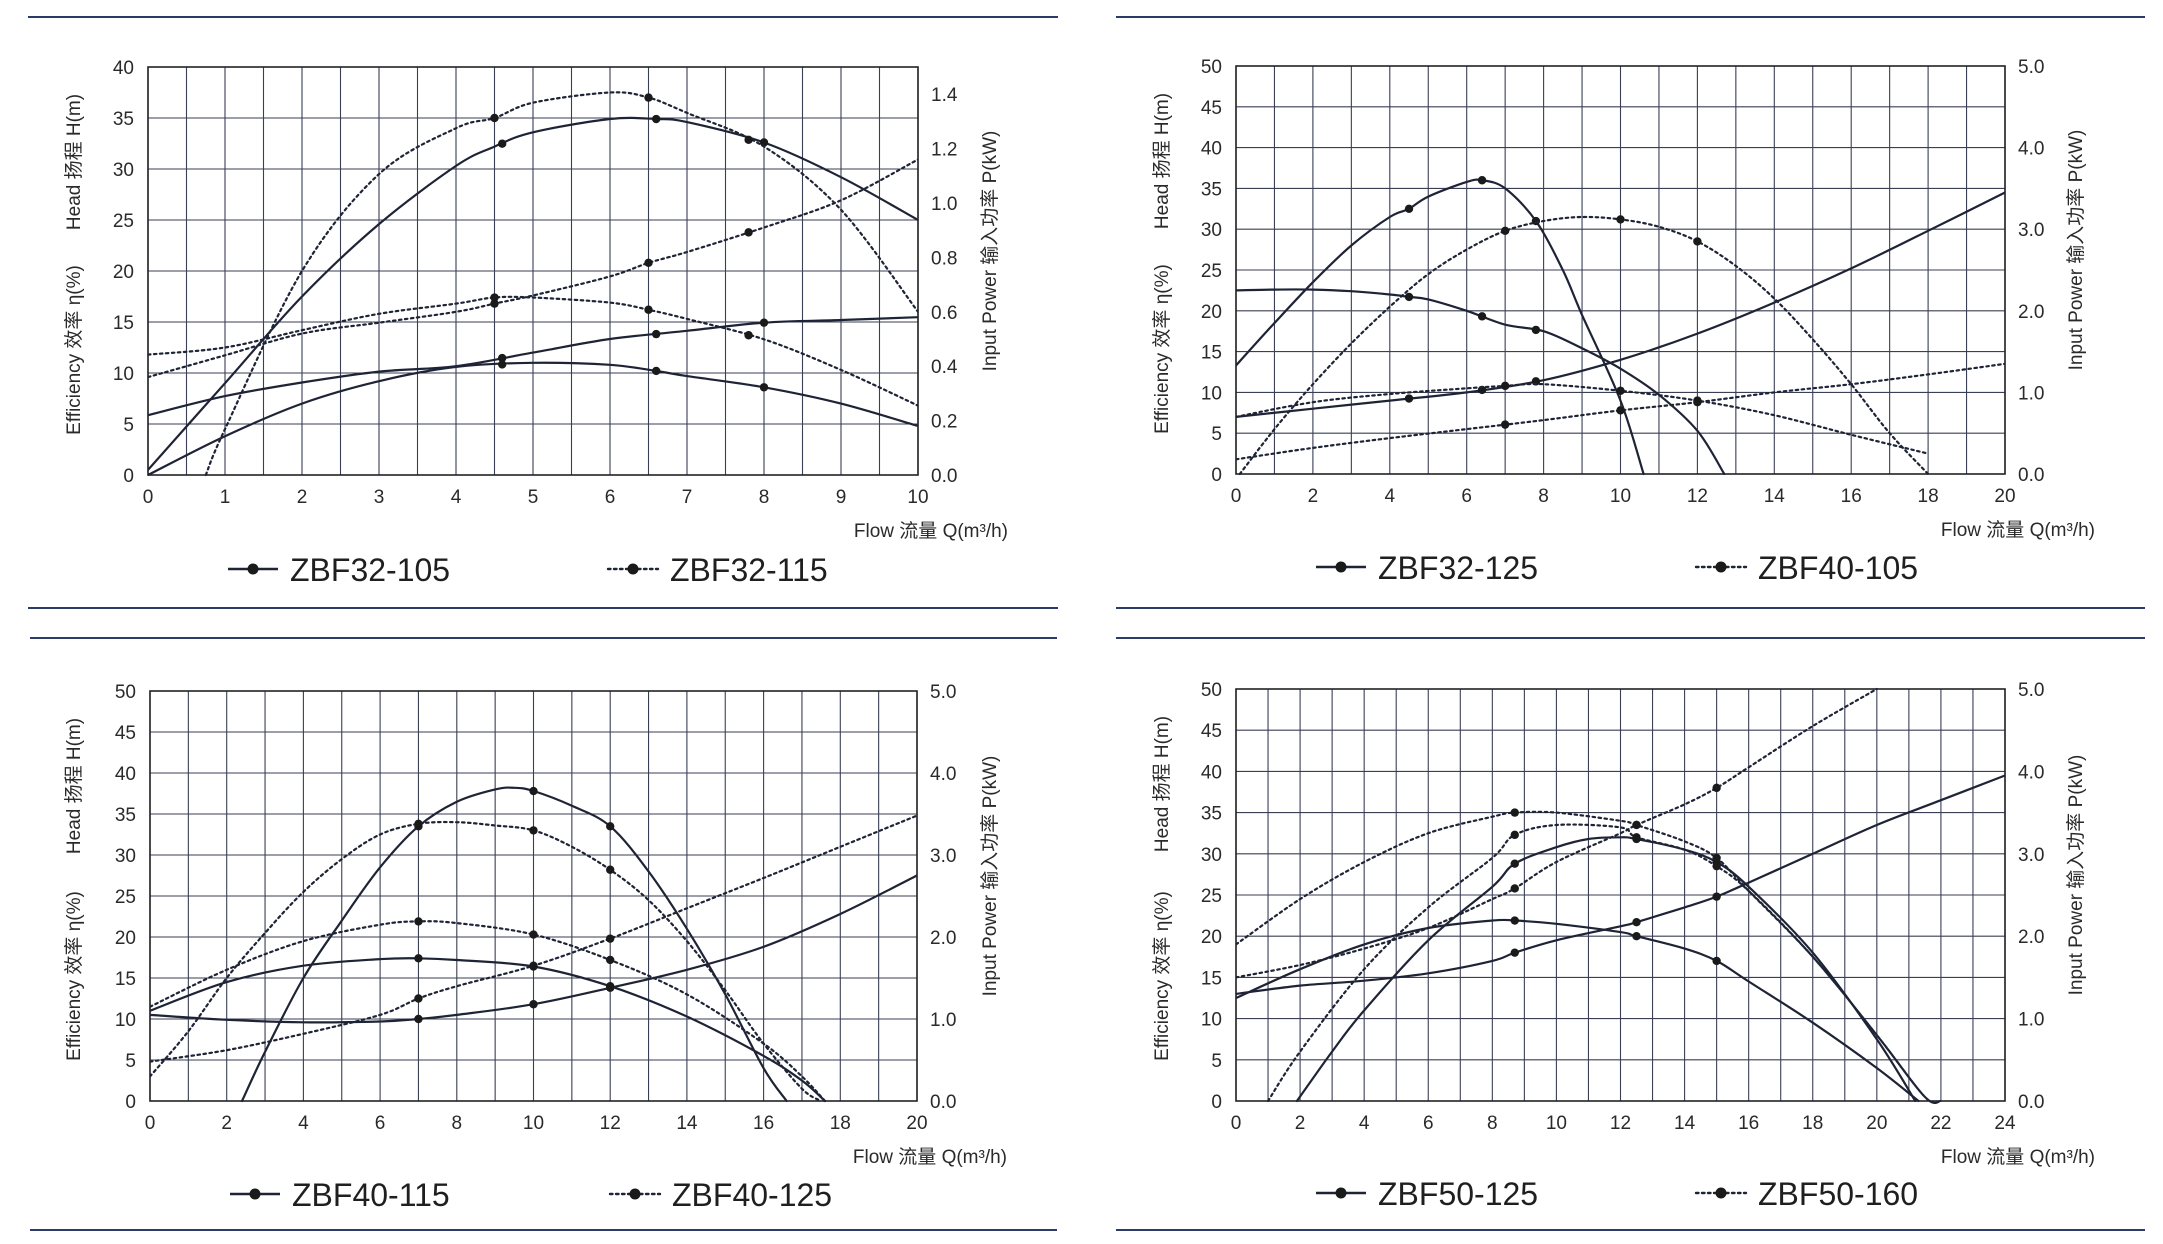  What do you see at coordinates (370, 570) in the screenshot?
I see `legend-label: ZBF32-105` at bounding box center [370, 570].